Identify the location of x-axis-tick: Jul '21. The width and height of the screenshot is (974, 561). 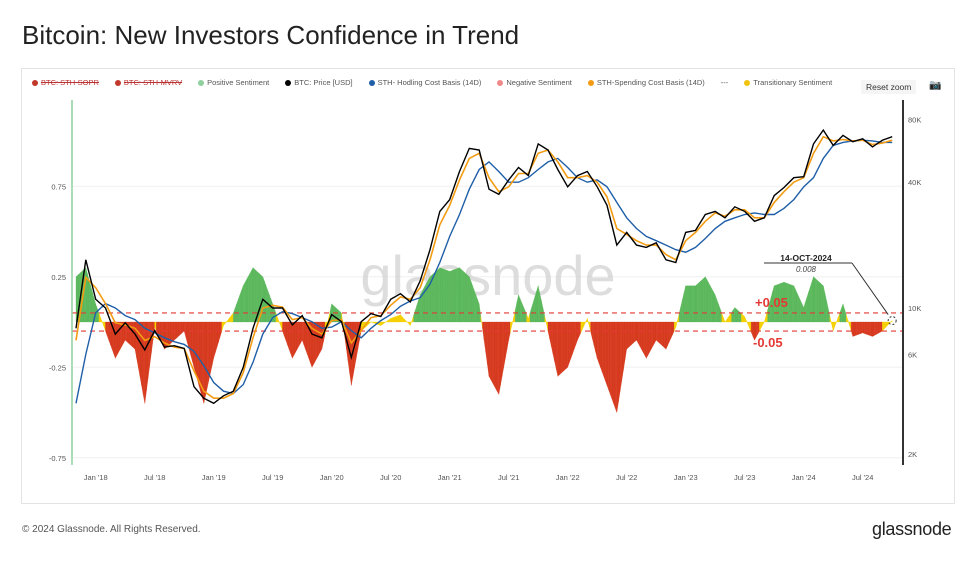
(508, 477).